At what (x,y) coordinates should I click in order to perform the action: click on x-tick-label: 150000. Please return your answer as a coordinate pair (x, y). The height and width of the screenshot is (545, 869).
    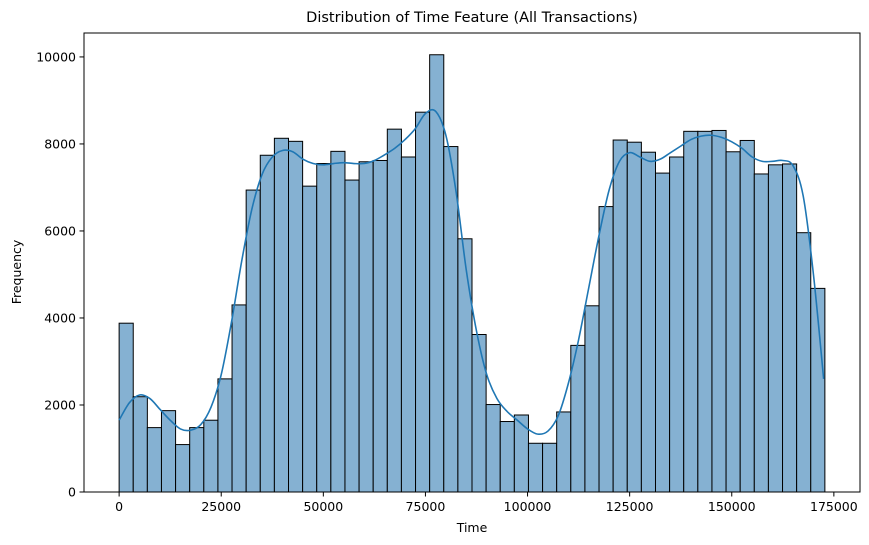
    Looking at the image, I should click on (732, 506).